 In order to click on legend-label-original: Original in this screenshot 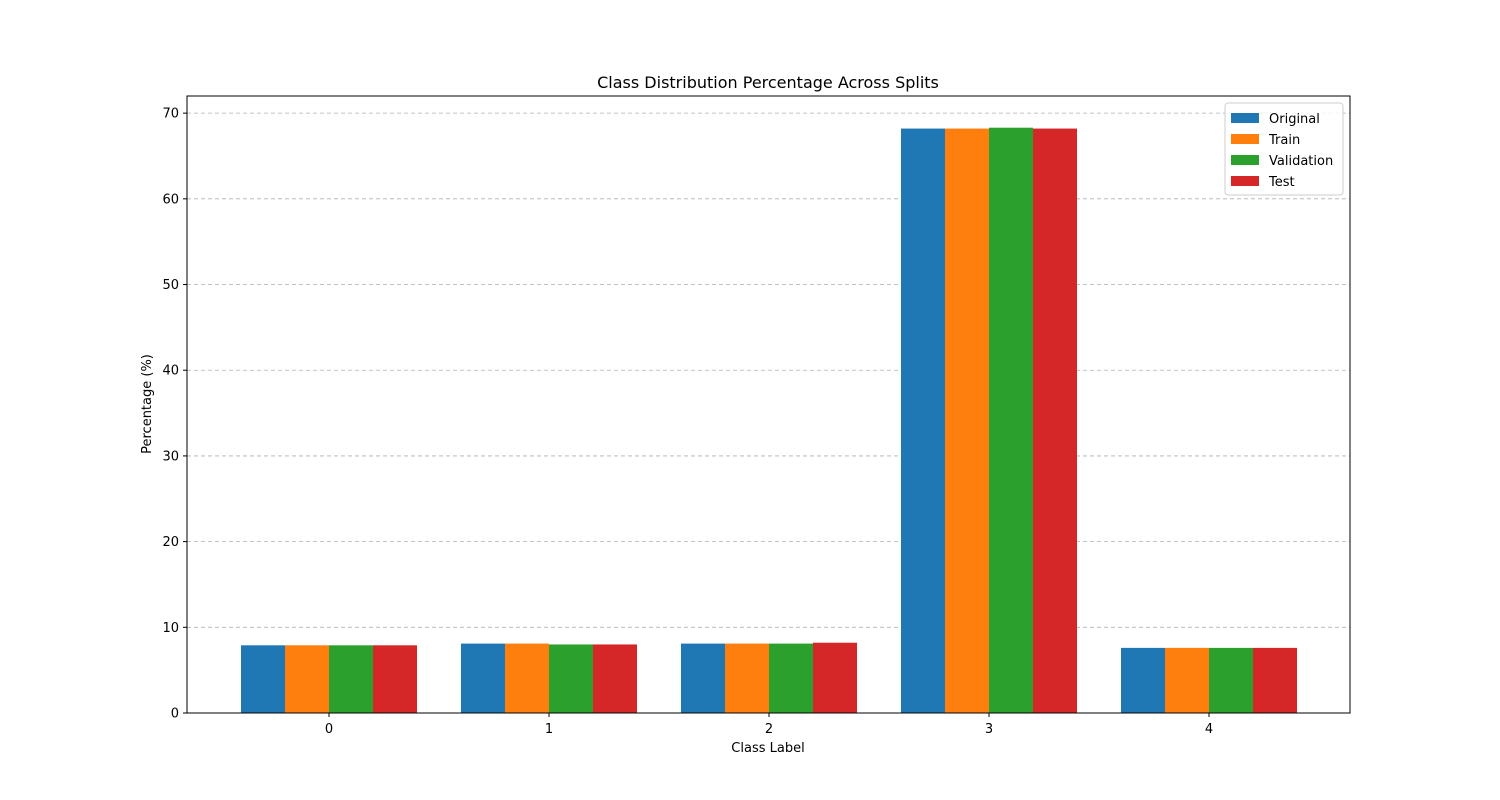, I will do `click(1294, 119)`.